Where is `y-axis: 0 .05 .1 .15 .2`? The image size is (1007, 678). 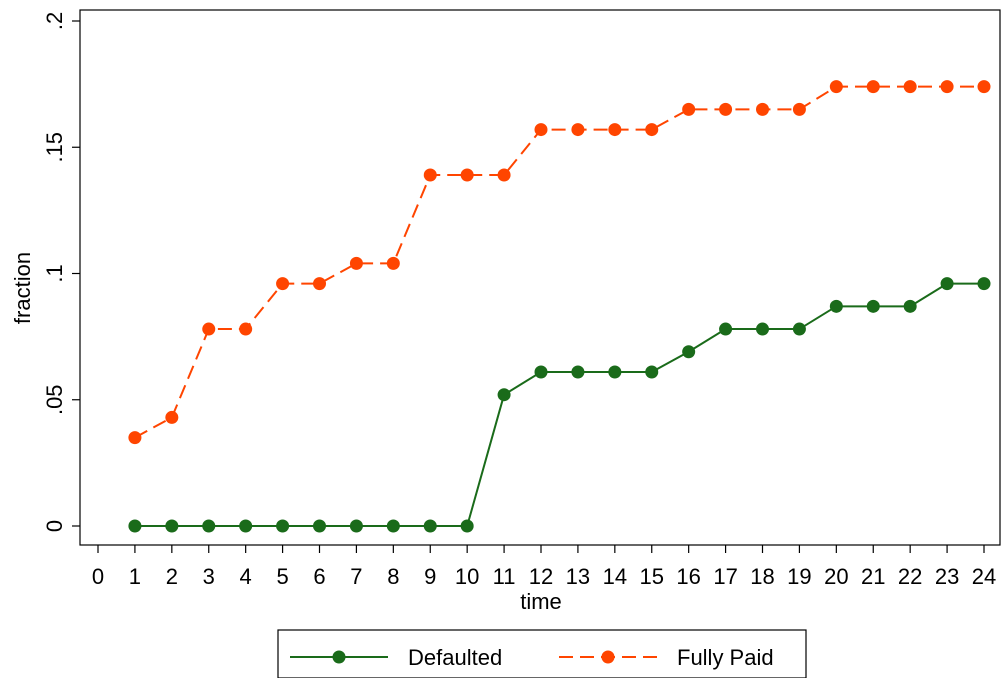 y-axis: 0 .05 .1 .15 .2 is located at coordinates (61, 272).